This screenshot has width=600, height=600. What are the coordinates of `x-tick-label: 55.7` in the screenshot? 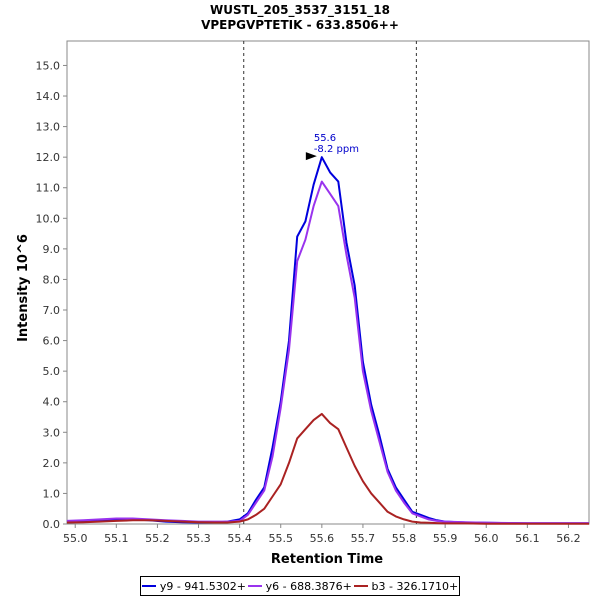 It's located at (363, 538).